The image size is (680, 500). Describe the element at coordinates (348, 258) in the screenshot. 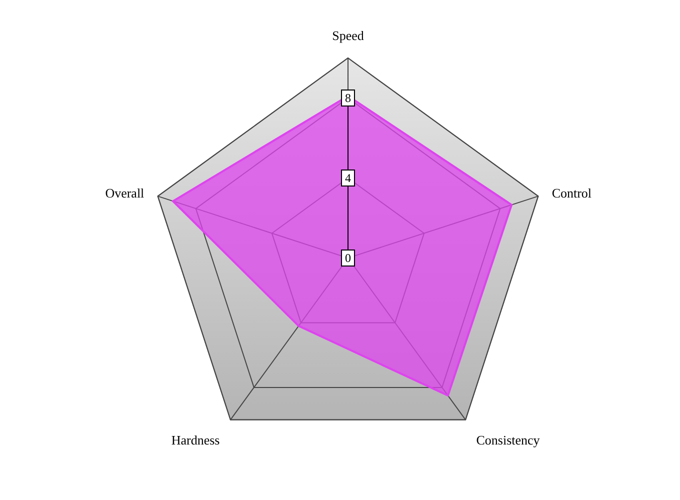

I see `y-tick-label: 0` at that location.